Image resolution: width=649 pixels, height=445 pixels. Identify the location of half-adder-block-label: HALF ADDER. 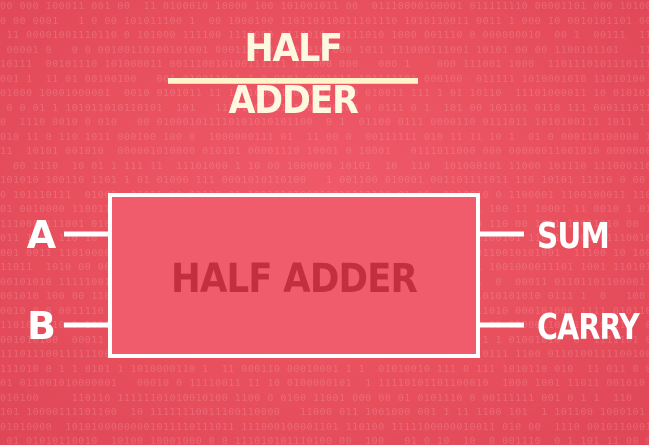
(294, 279).